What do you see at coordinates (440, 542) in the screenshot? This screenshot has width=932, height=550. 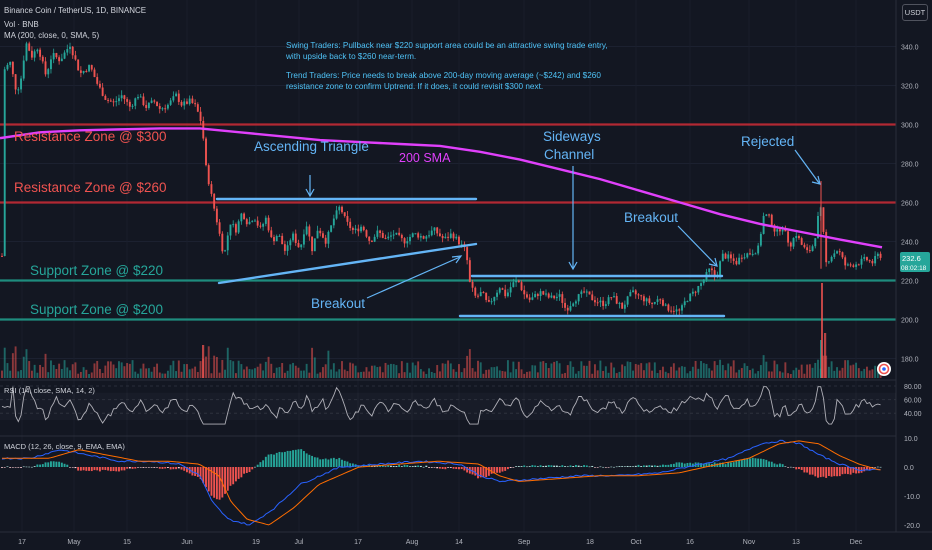 I see `time-axis: 17 May 15 Jun 19 Jul 17 Aug 14 Sep 18 Oct 16 Nov 13 Dec` at bounding box center [440, 542].